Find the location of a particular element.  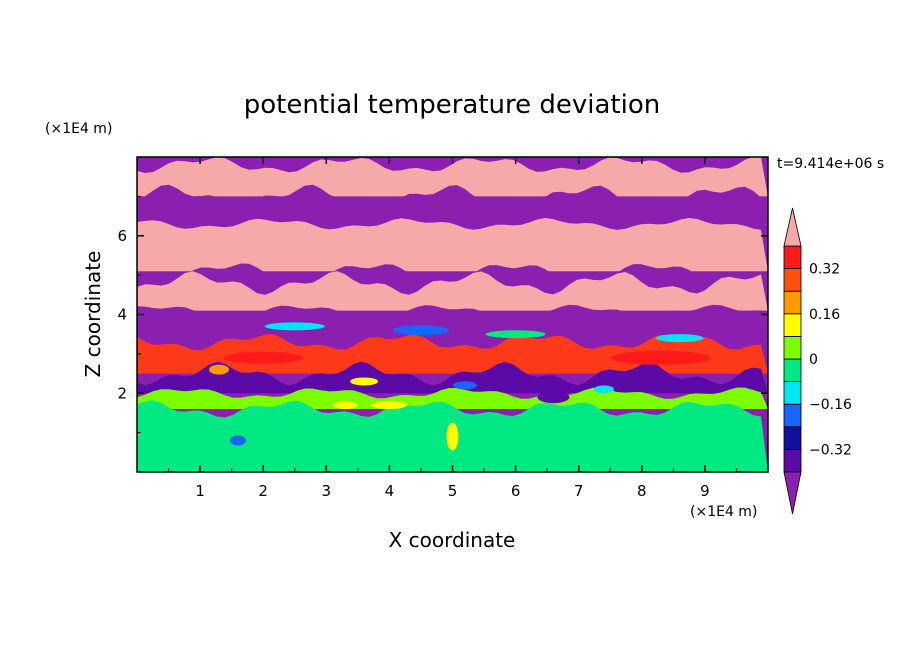

colorbar-over-triangle is located at coordinates (792, 227).